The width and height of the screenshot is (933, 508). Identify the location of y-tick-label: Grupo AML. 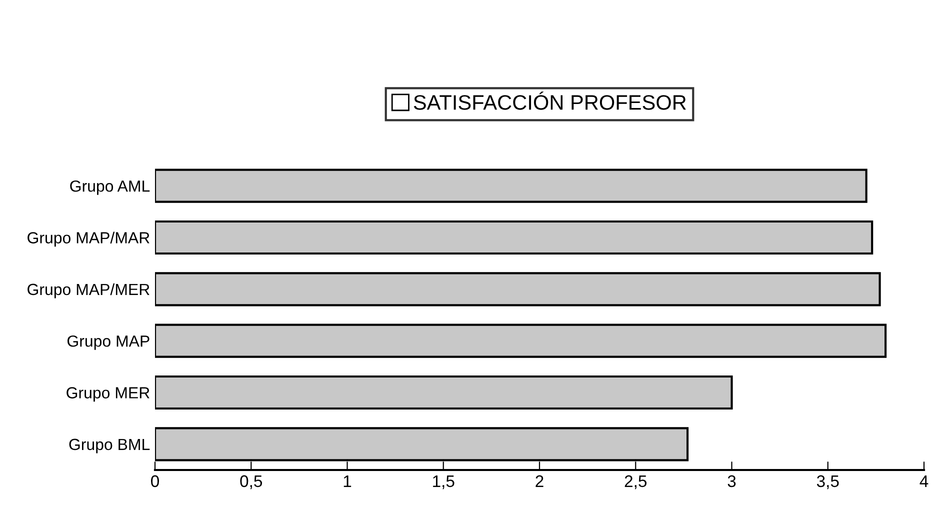
(110, 187).